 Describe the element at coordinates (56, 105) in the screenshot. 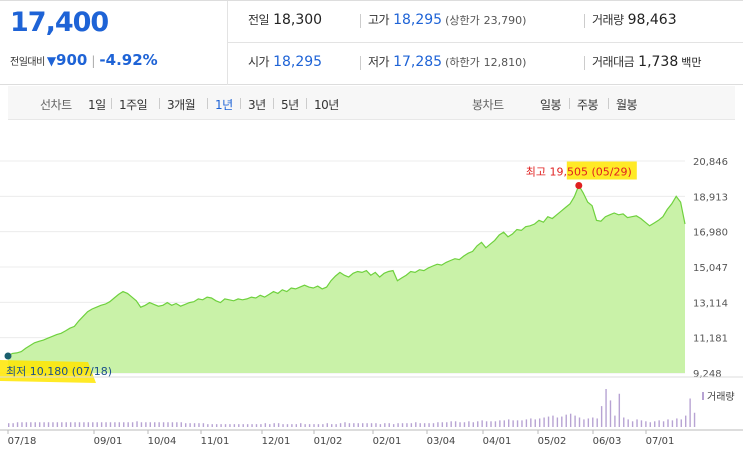

I see `line-chart-label: 선차트` at that location.